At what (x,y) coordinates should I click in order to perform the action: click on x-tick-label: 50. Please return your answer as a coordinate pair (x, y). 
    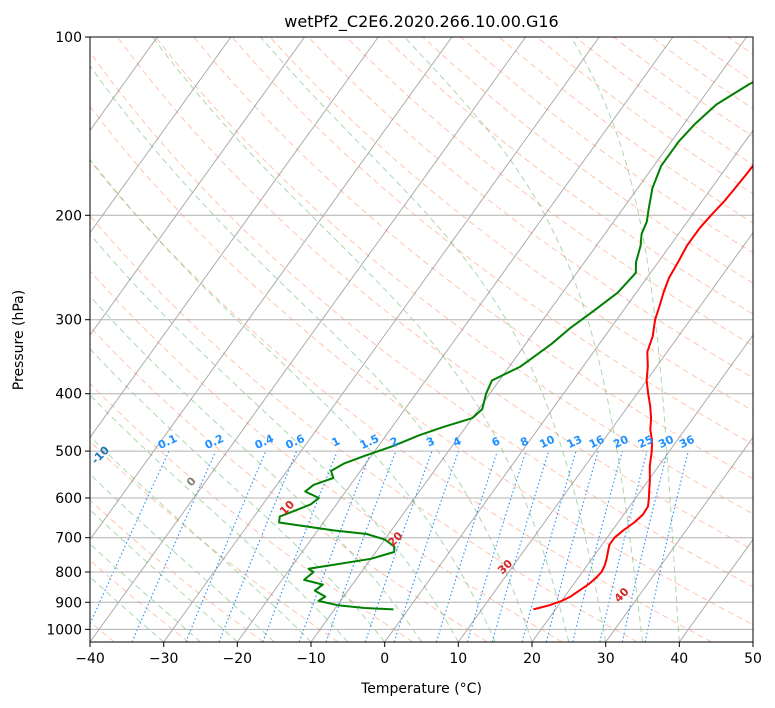
    Looking at the image, I should click on (753, 659).